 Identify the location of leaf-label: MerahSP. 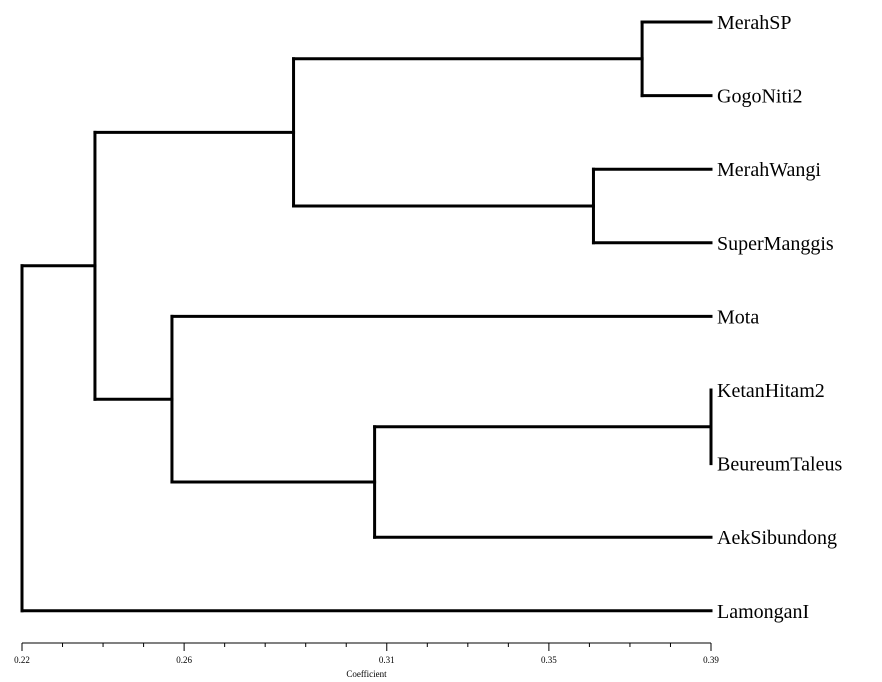
(754, 23).